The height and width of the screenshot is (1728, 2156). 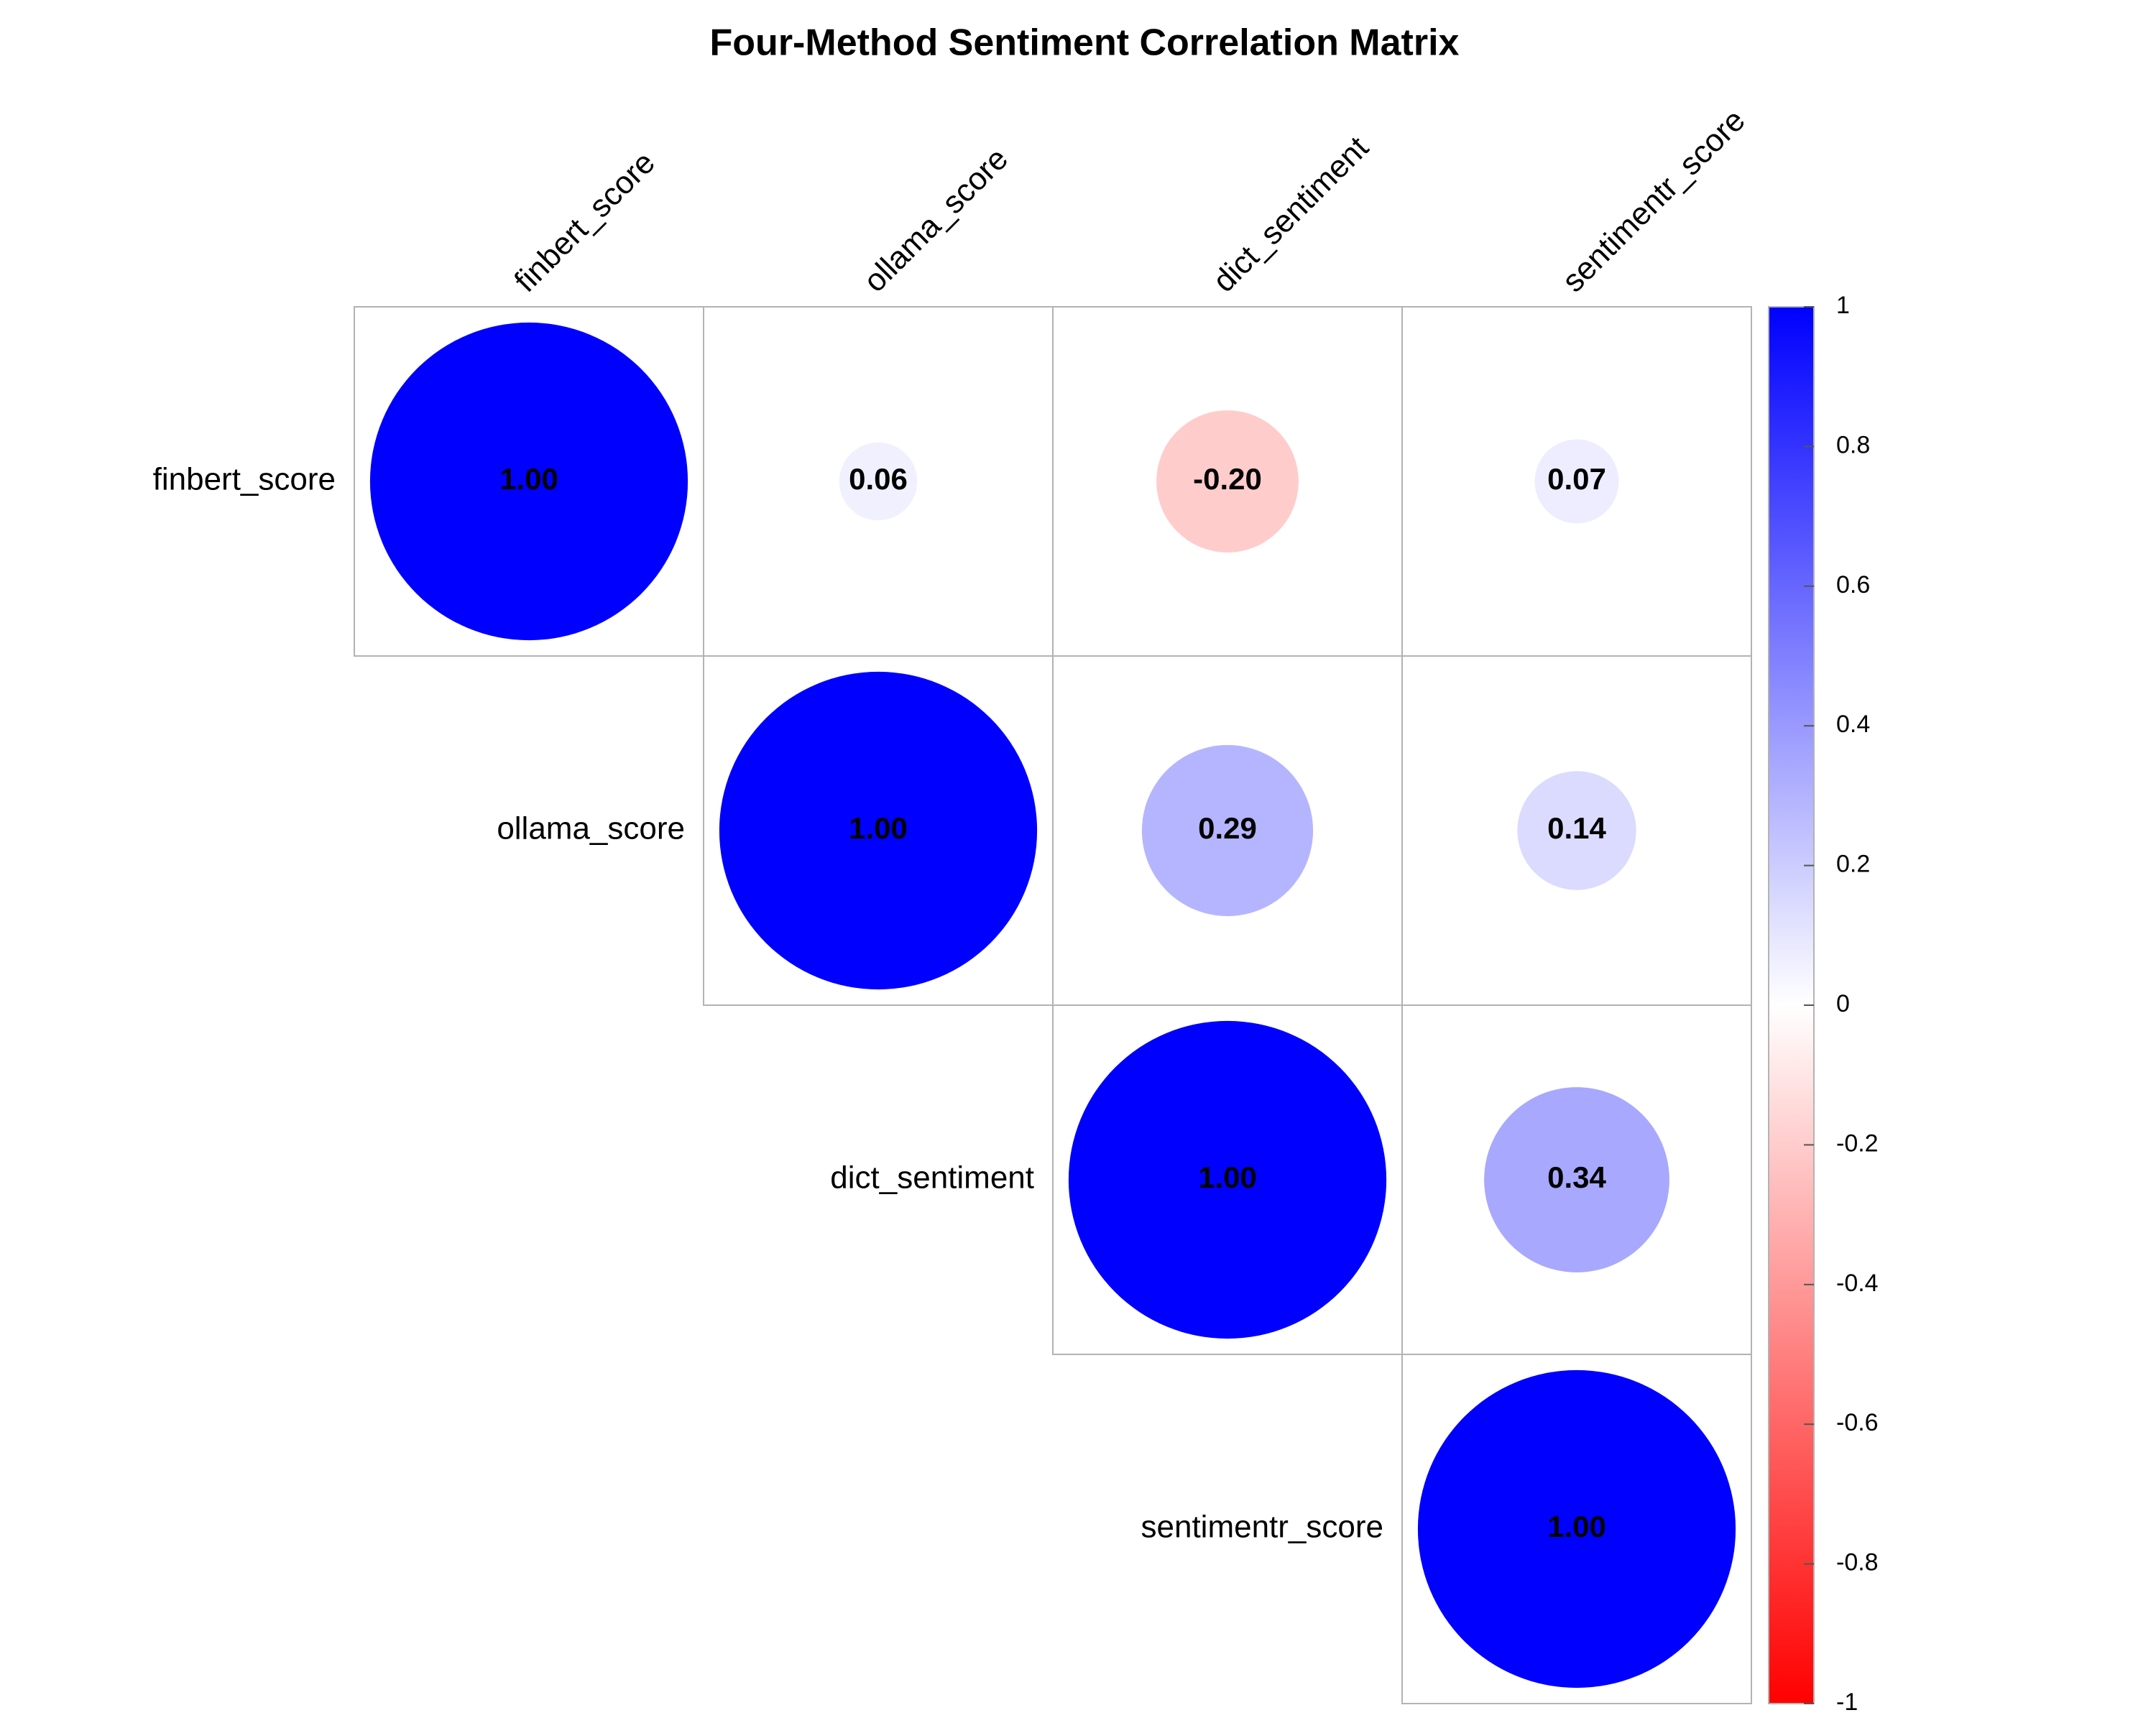 What do you see at coordinates (1085, 43) in the screenshot?
I see `chart-title: Four-Method Sentiment Correlation Matrix` at bounding box center [1085, 43].